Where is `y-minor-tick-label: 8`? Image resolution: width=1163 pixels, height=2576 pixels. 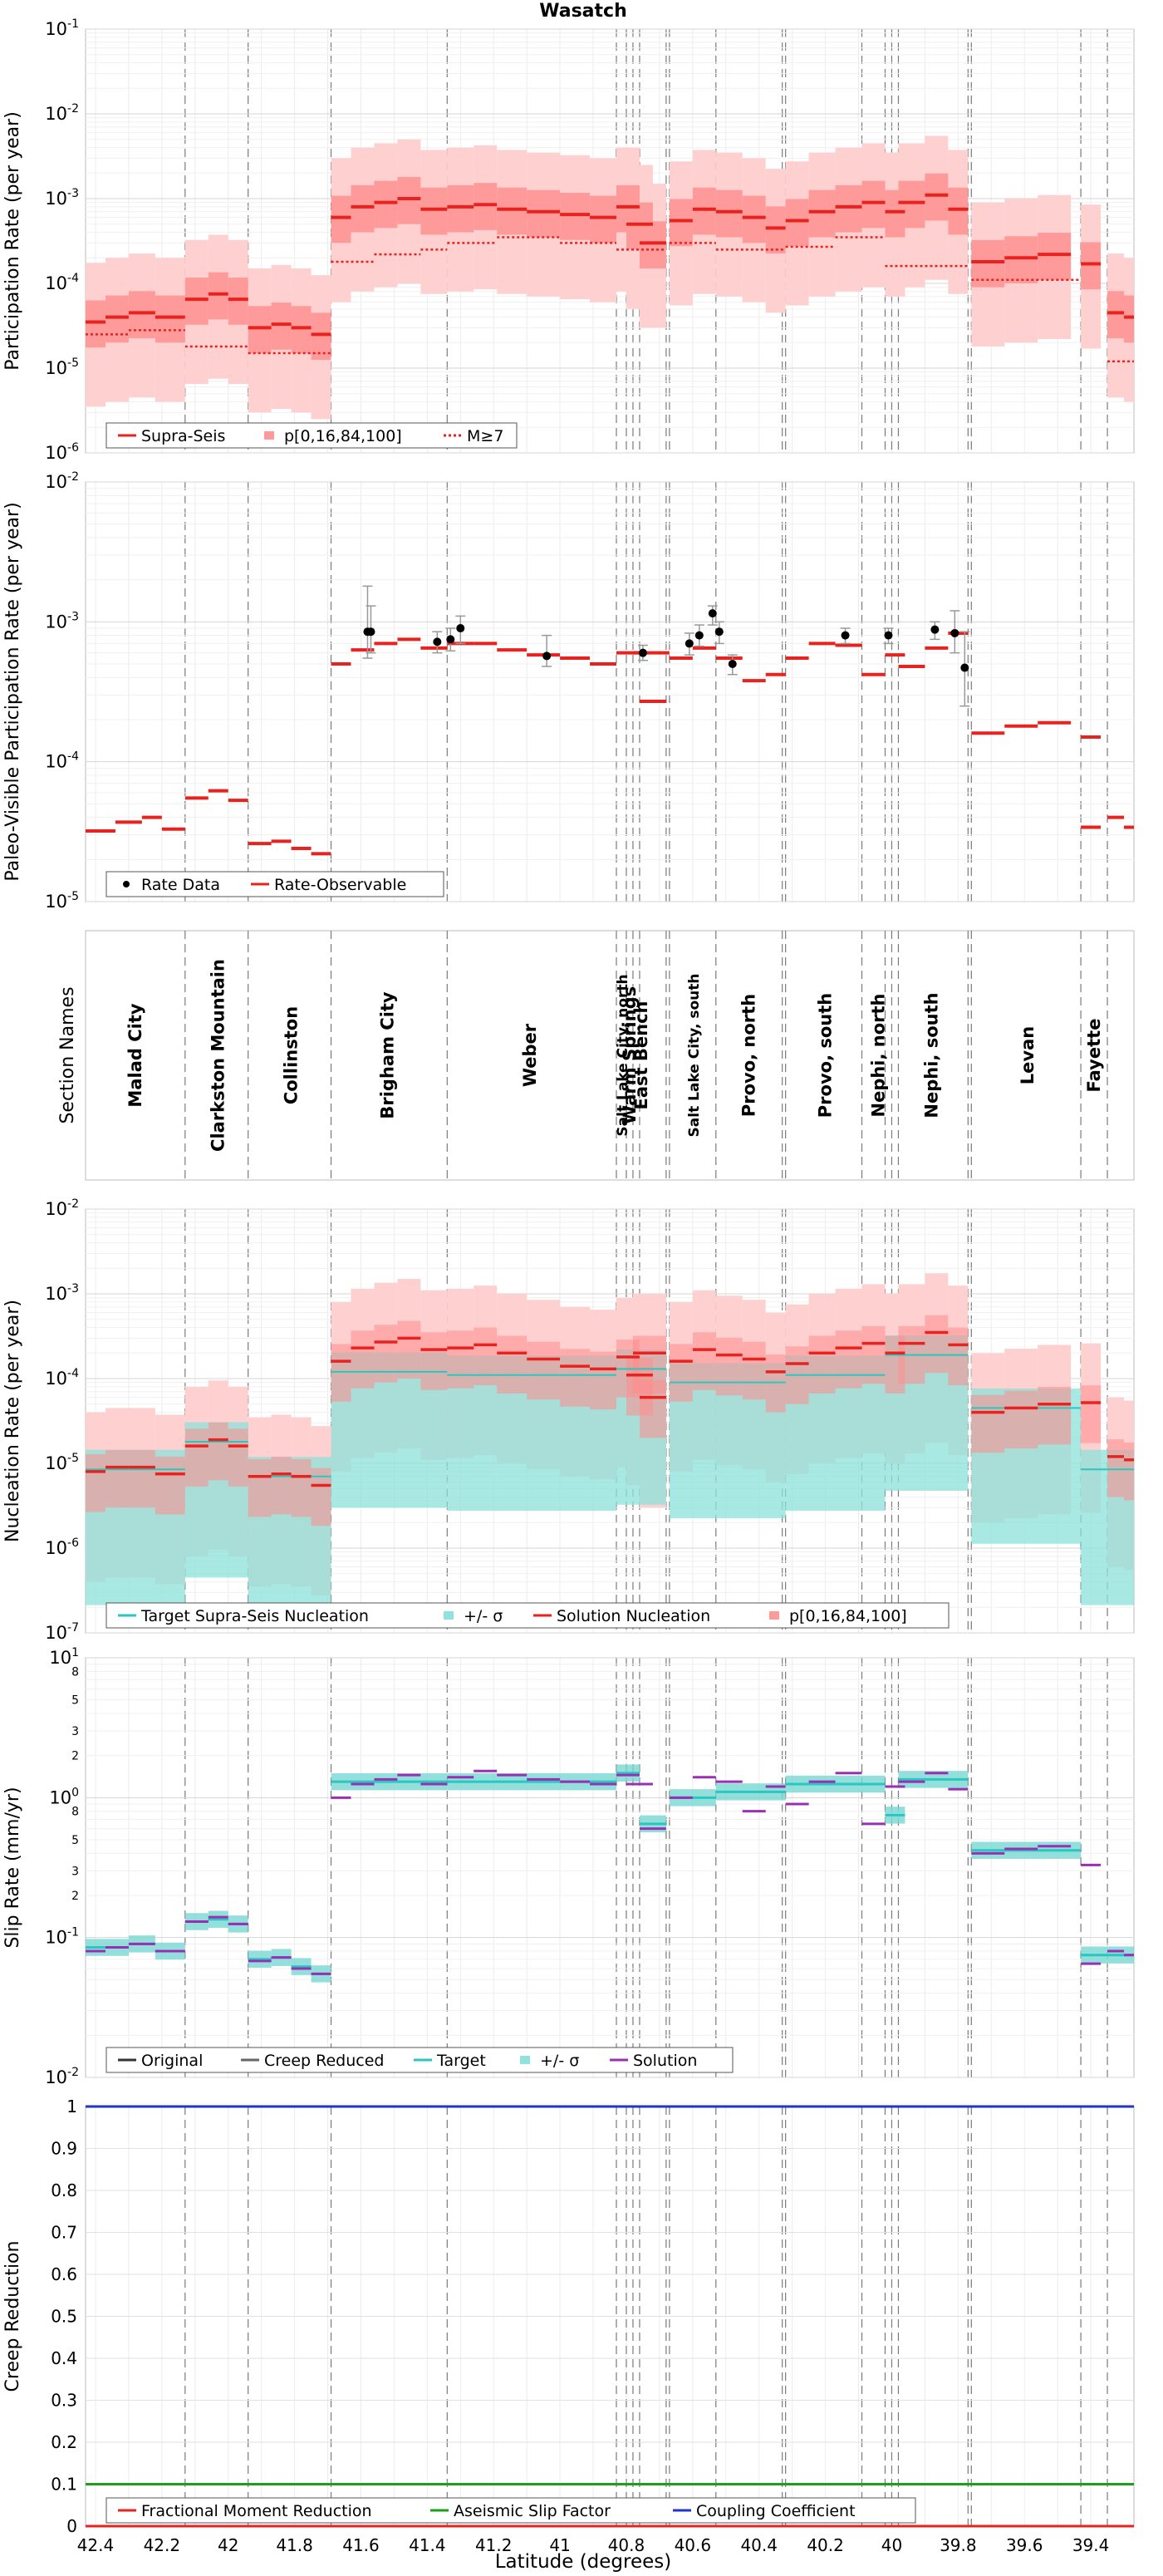
y-minor-tick-label: 8 is located at coordinates (75, 1812).